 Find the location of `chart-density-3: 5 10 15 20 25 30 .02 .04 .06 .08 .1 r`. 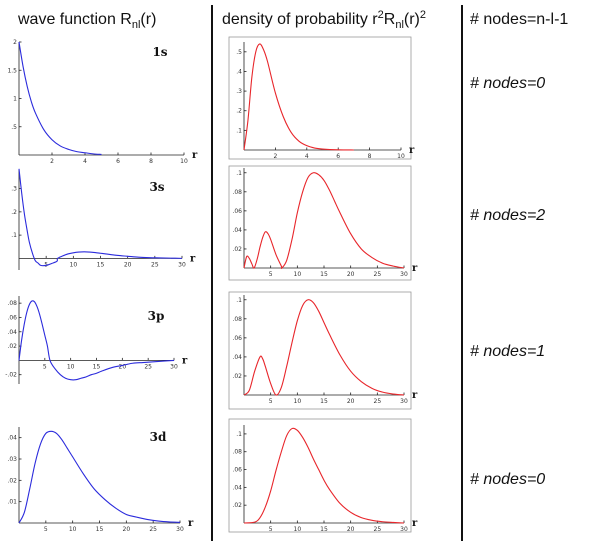

chart-density-3: 5 10 15 20 25 30 .02 .04 .06 .08 .1 r is located at coordinates (323, 350).